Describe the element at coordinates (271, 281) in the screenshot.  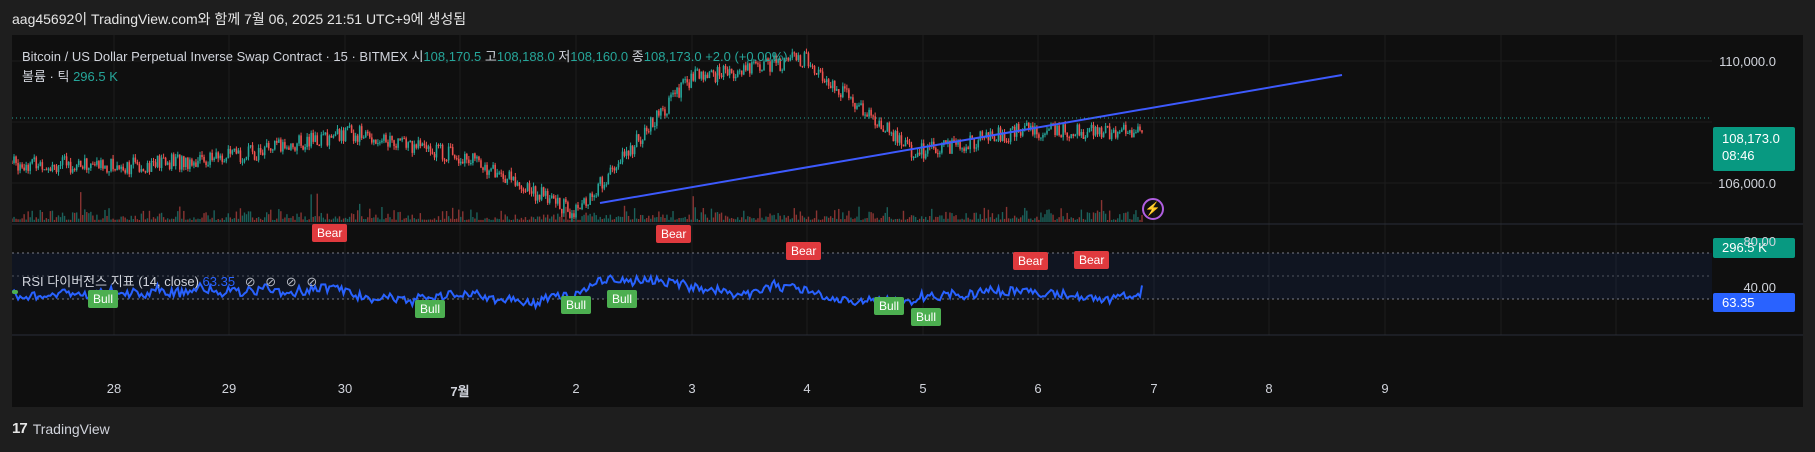
I see `na-icon: ⊘` at that location.